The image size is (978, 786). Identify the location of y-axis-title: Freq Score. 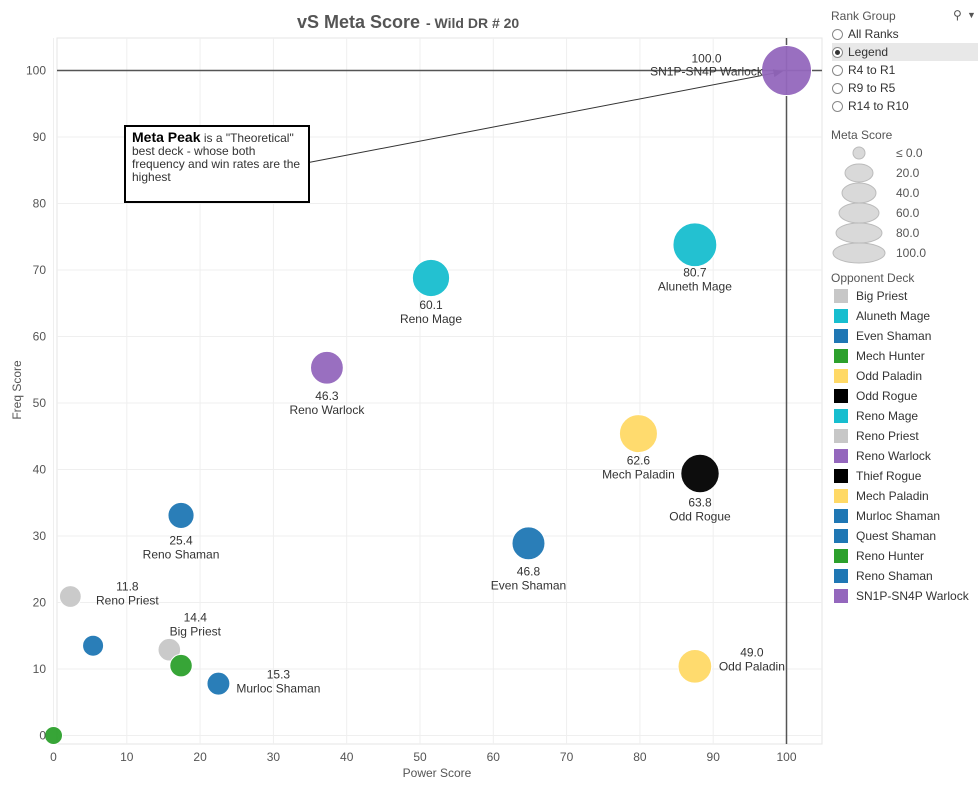
(17, 390).